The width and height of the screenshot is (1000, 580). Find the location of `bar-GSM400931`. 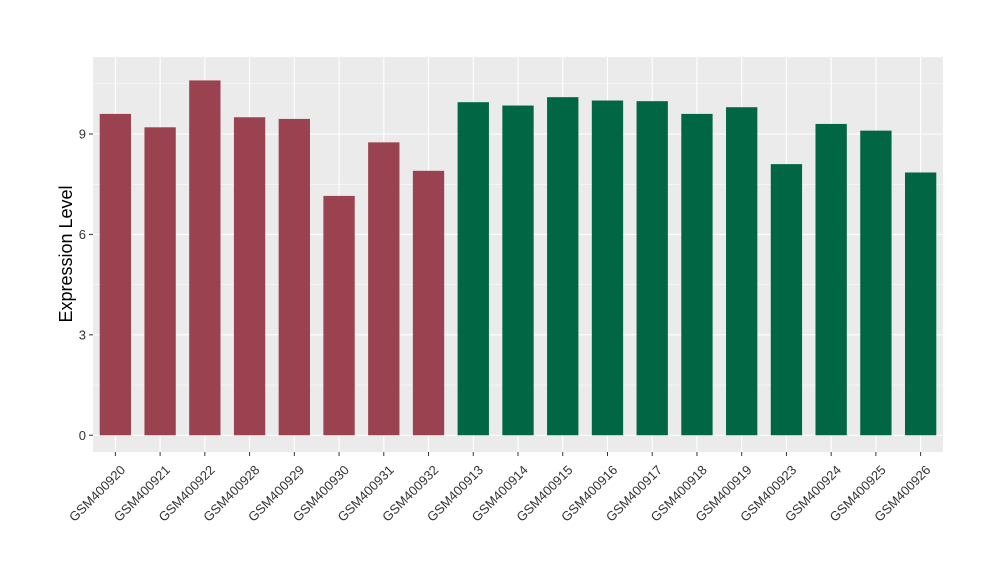

bar-GSM400931 is located at coordinates (384, 289).